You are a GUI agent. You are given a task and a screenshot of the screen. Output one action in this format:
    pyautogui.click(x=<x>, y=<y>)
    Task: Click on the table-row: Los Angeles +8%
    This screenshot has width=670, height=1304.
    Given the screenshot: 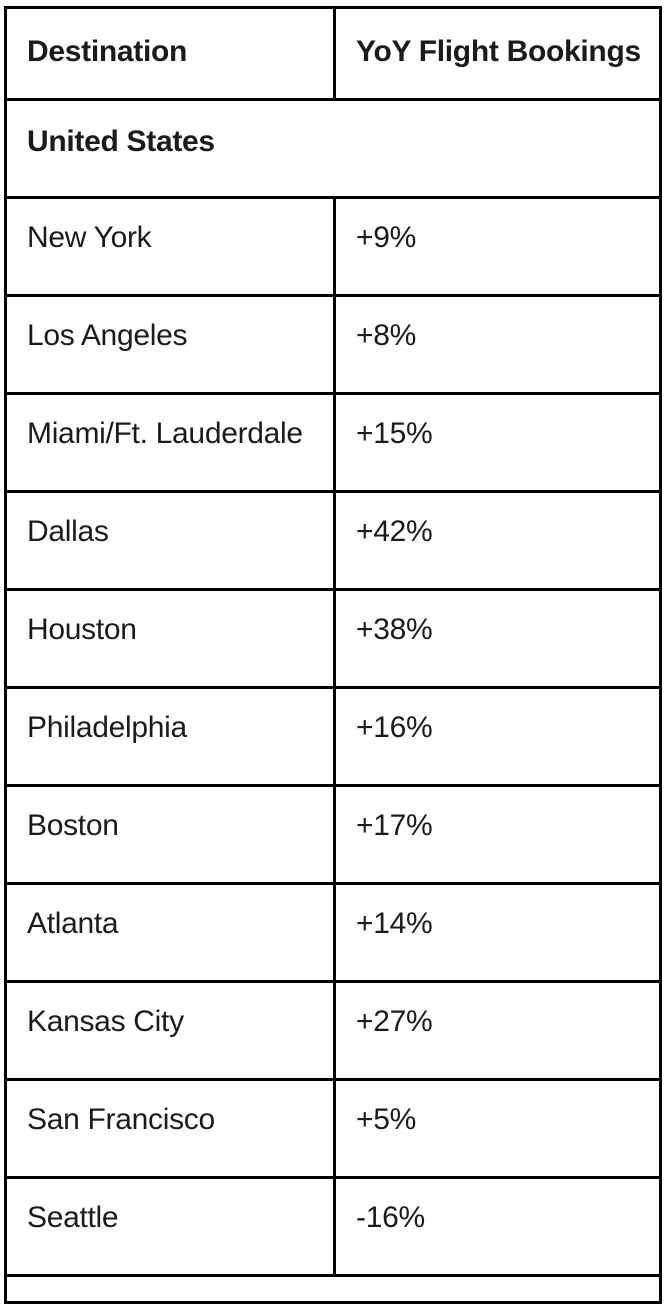 What is the action you would take?
    pyautogui.click(x=333, y=346)
    